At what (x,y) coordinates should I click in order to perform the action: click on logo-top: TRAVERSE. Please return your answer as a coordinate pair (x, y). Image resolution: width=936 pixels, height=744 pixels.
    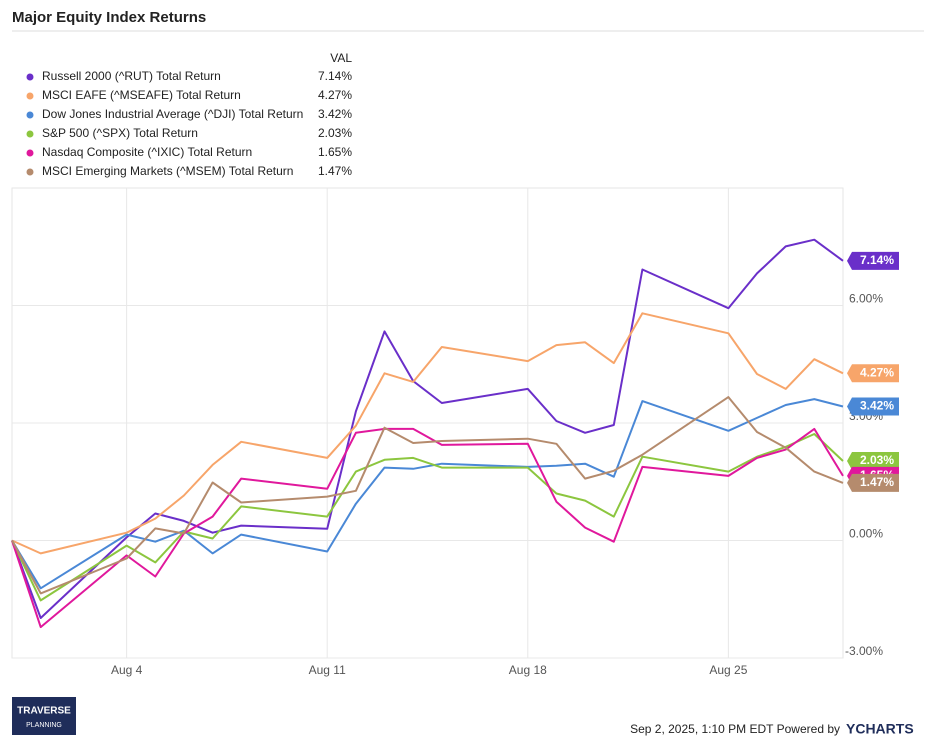
    Looking at the image, I should click on (44, 711).